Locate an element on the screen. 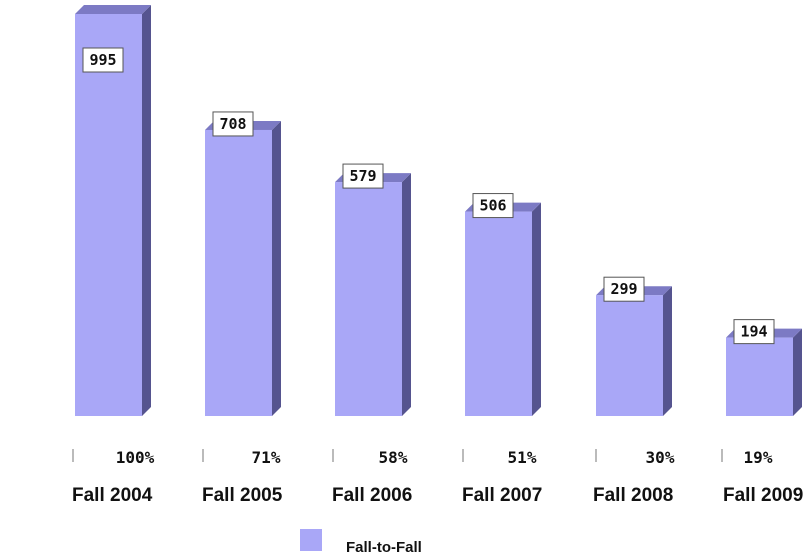 The height and width of the screenshot is (558, 808). bar-fall-2004 is located at coordinates (113, 210).